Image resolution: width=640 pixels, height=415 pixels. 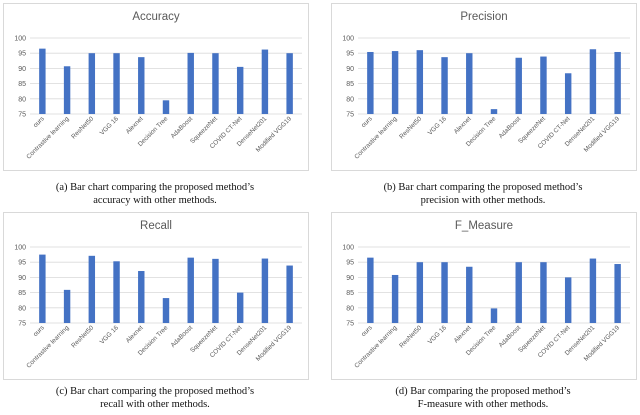 I want to click on recall-x-label-adaboost: AdaBoost, so click(x=182, y=336).